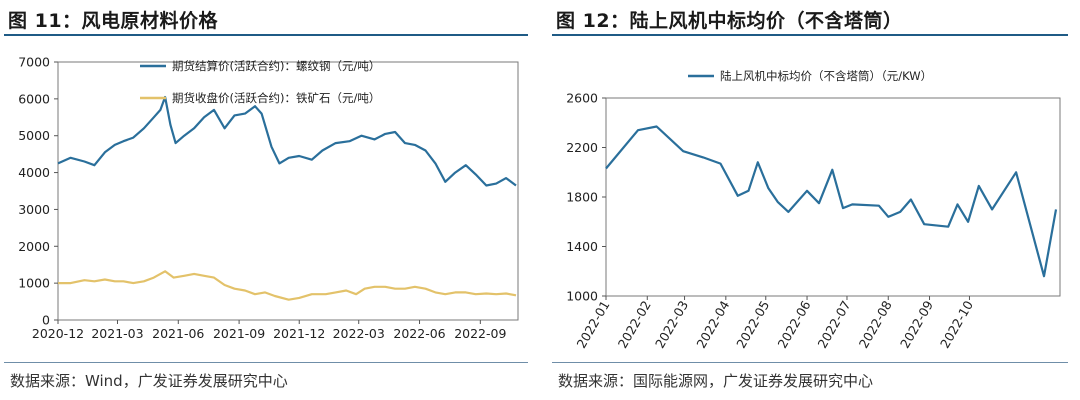 This screenshot has height=400, width=1080. I want to click on x-tick-label: 2022-02, so click(634, 324).